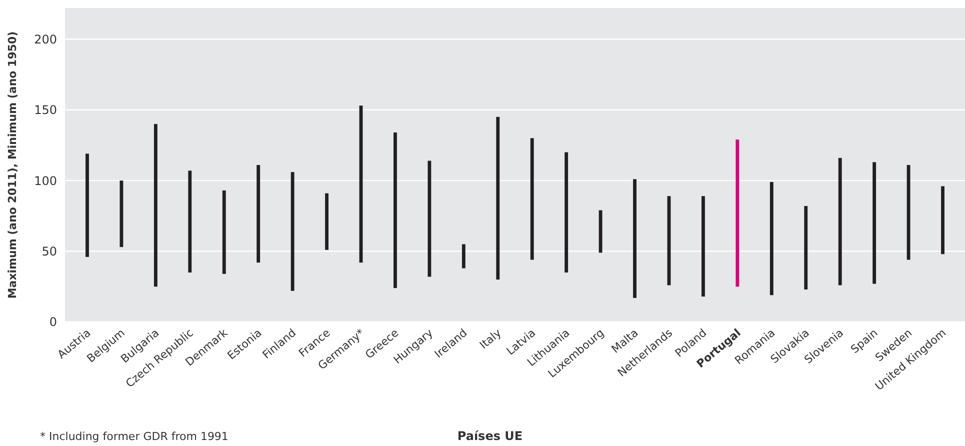 The width and height of the screenshot is (965, 446). I want to click on y-tick-label: 100, so click(45, 181).